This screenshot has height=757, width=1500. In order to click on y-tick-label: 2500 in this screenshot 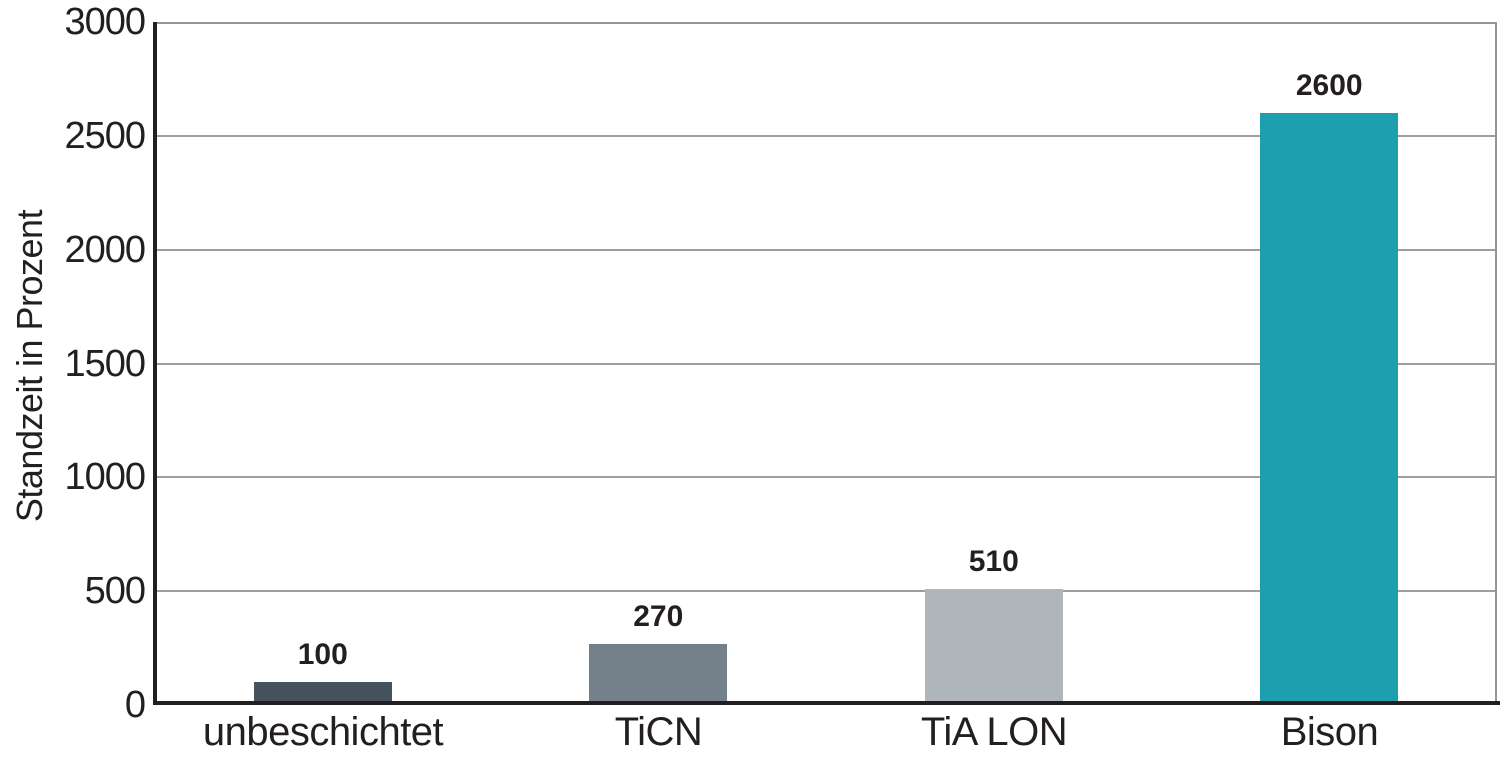, I will do `click(105, 135)`.